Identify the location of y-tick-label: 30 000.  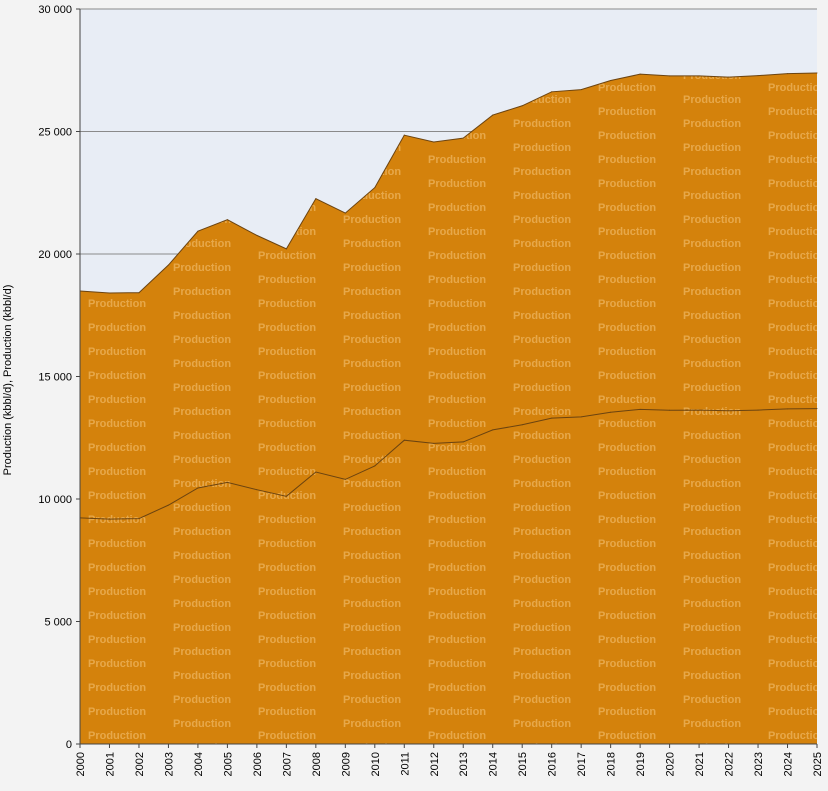
(55, 10).